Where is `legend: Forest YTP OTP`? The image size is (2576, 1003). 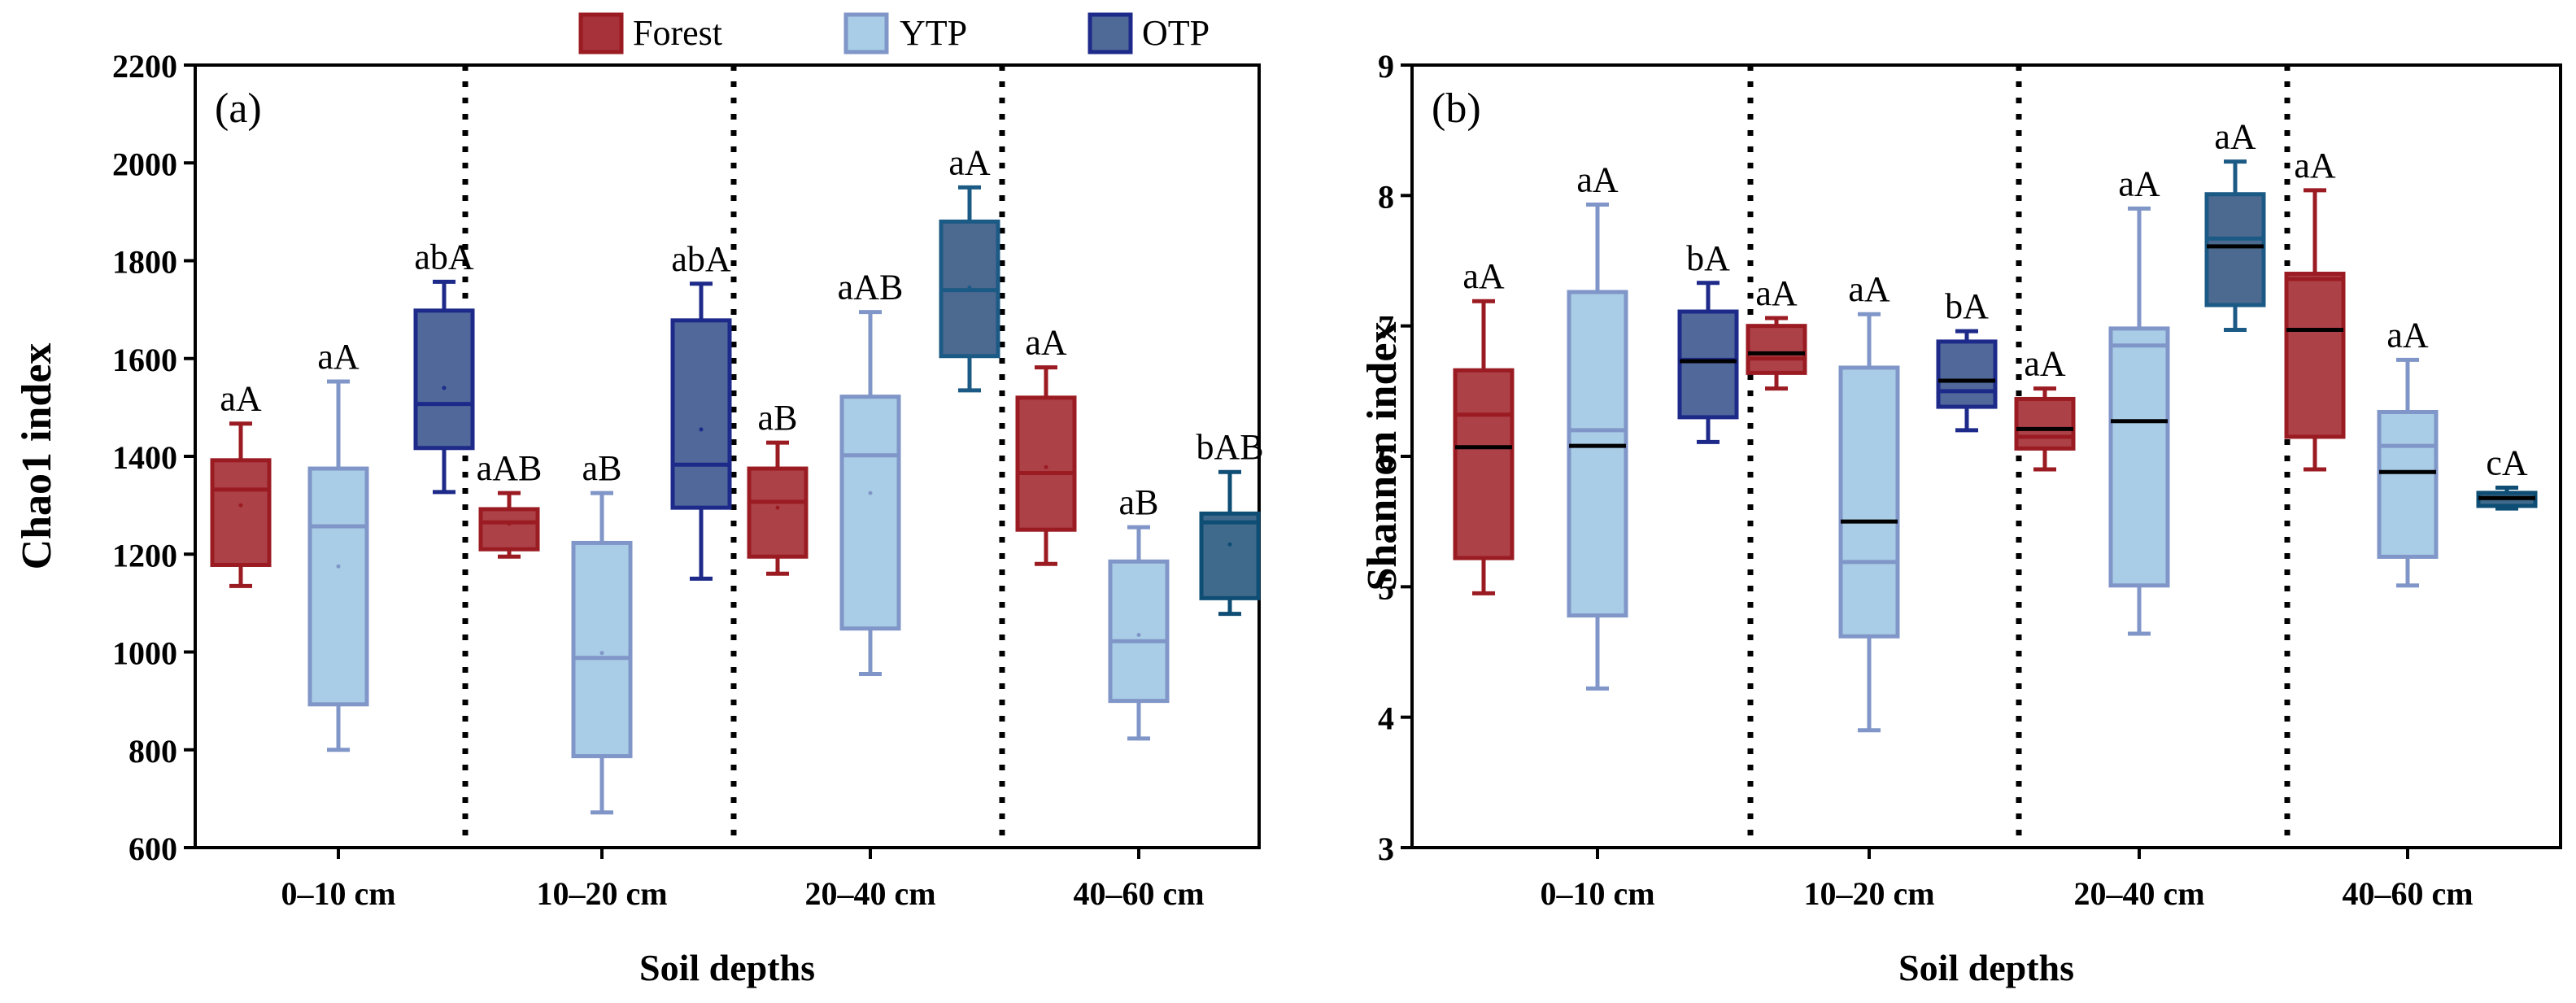 legend: Forest YTP OTP is located at coordinates (894, 33).